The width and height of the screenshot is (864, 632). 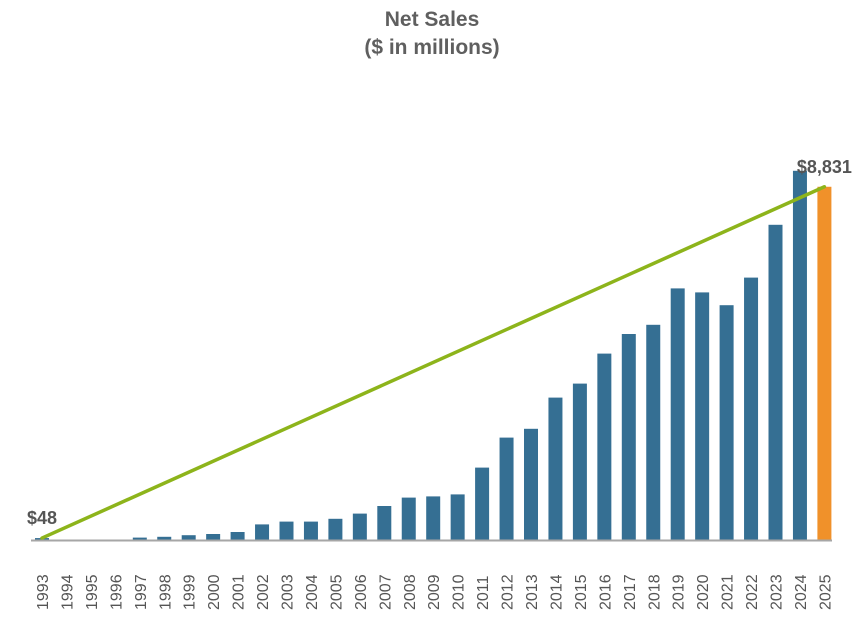 I want to click on x-tick-label-2001: 2001, so click(x=239, y=592).